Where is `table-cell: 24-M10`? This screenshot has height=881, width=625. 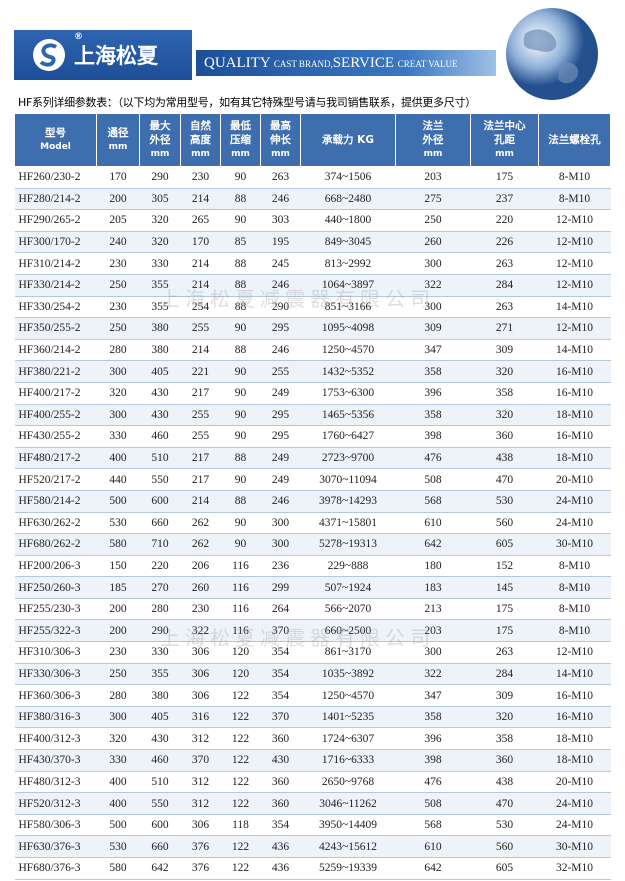 table-cell: 24-M10 is located at coordinates (574, 825).